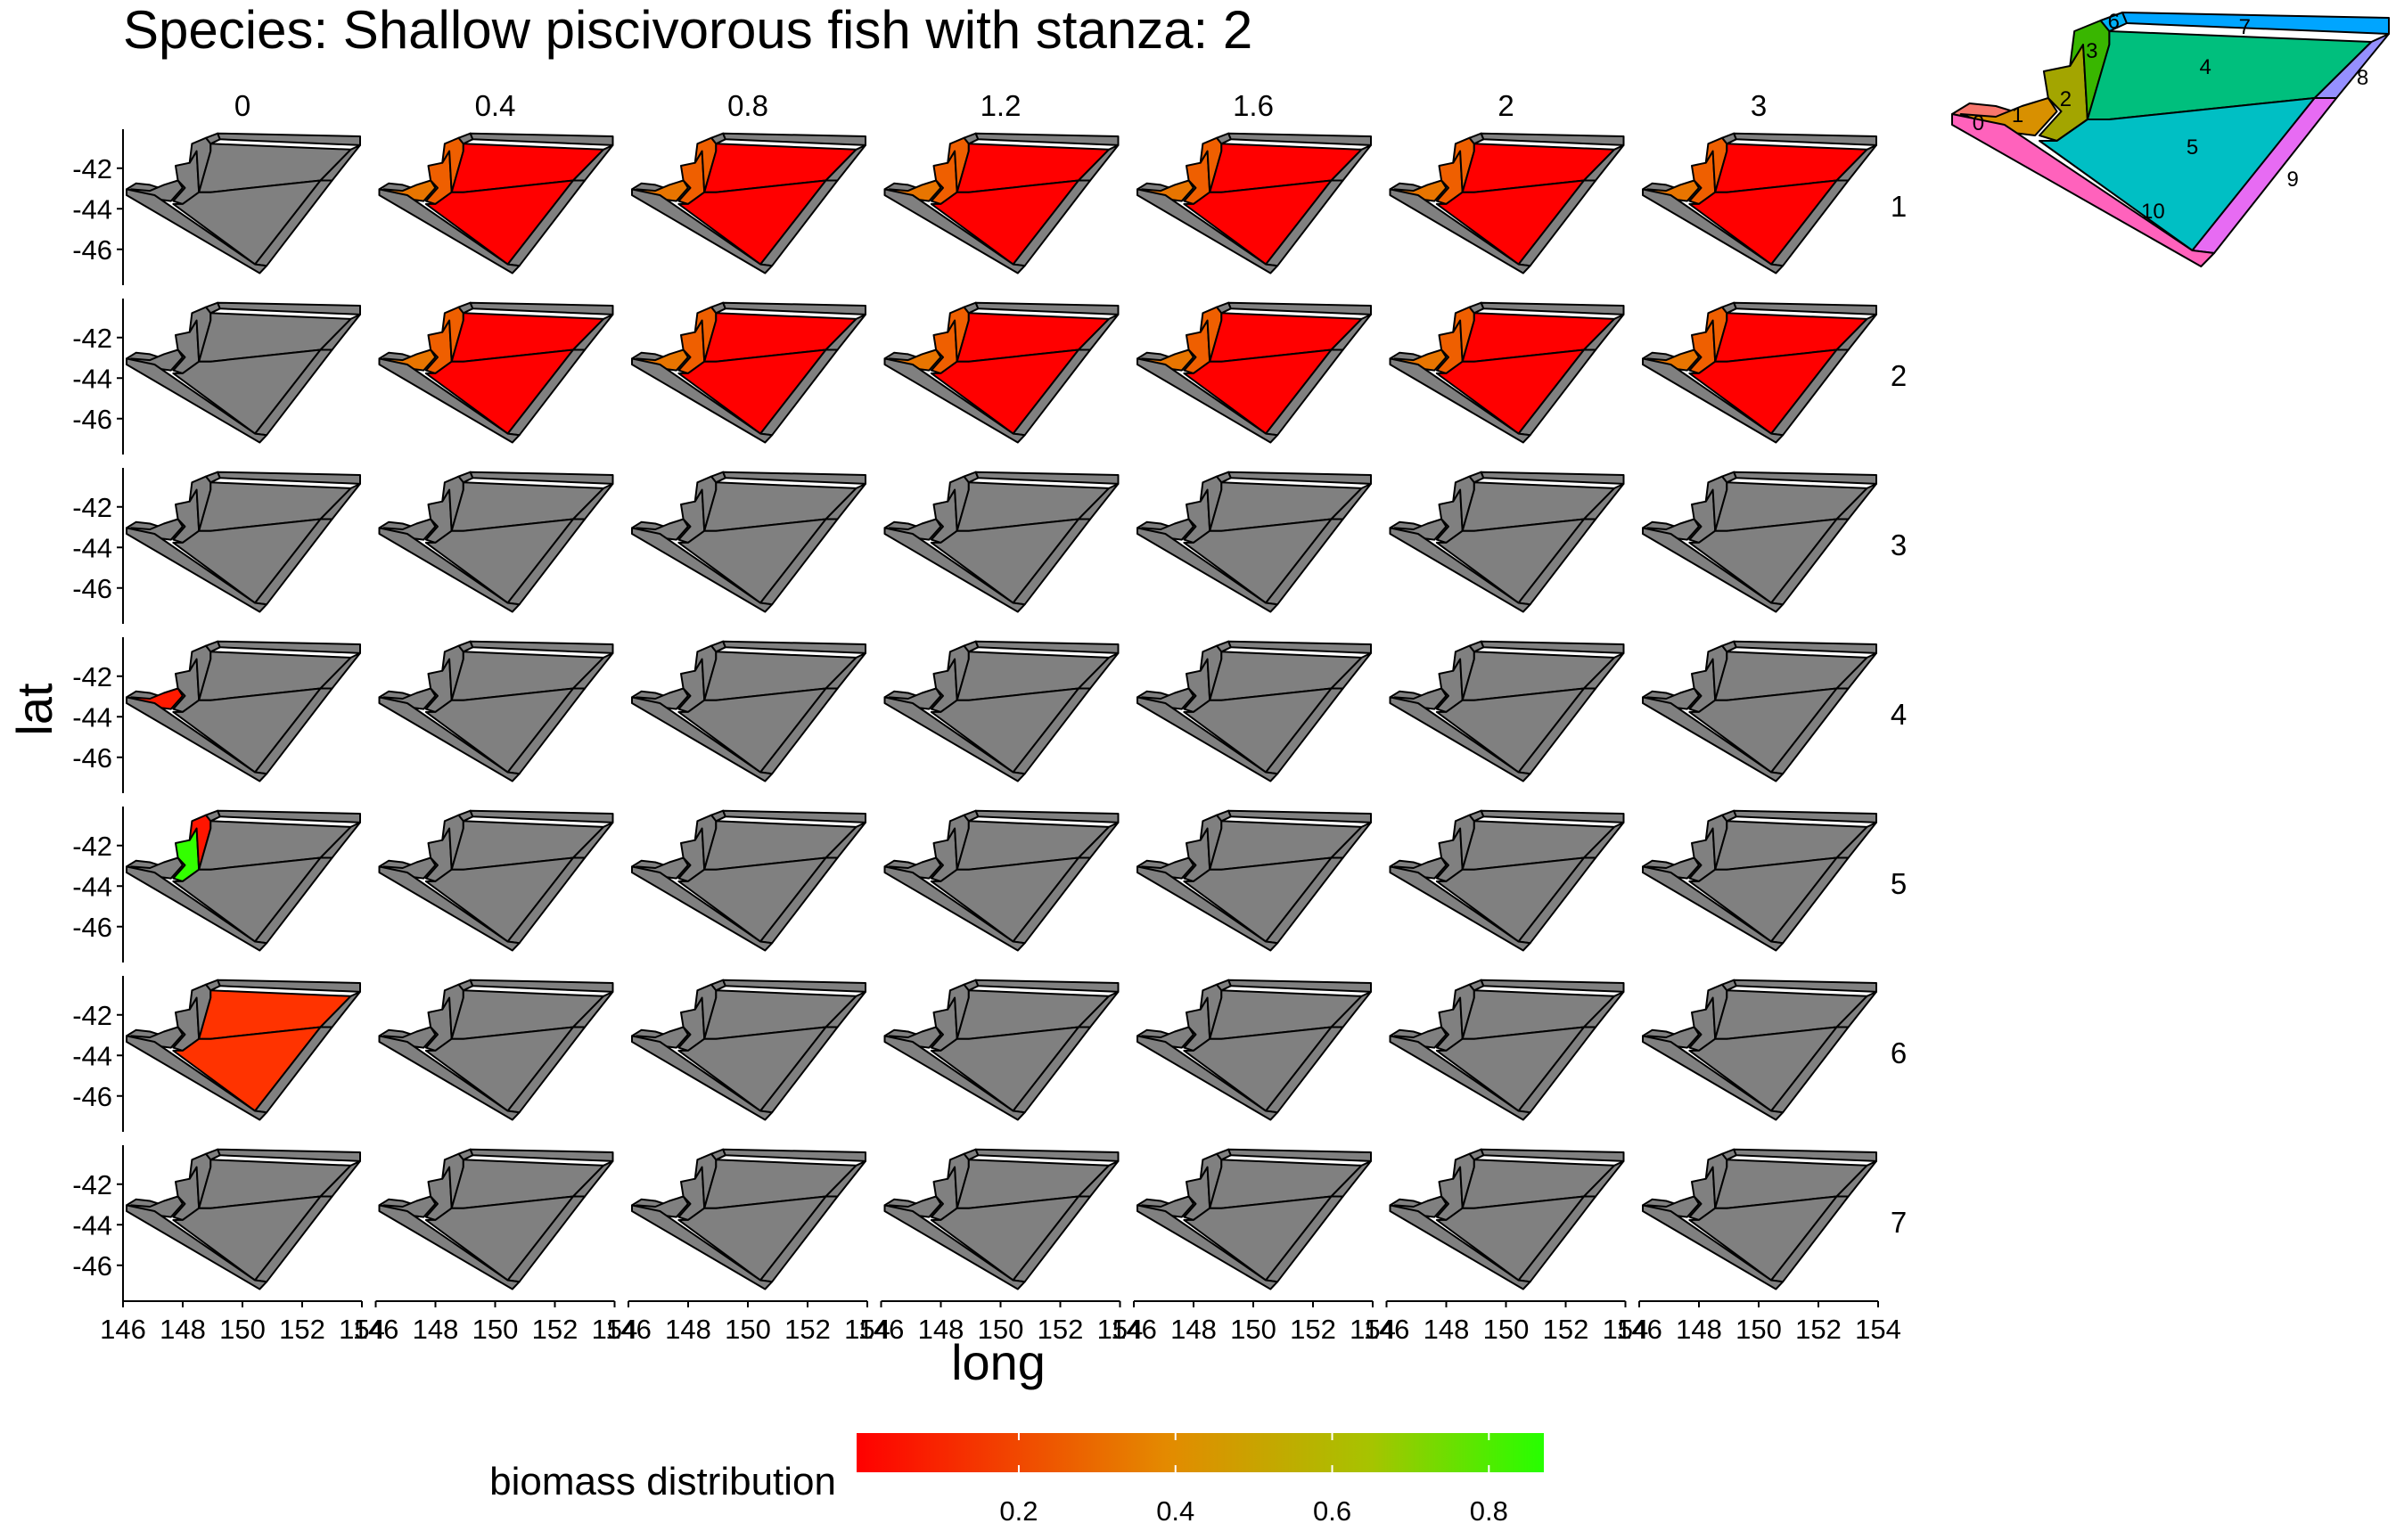 This screenshot has height=1540, width=2396. Describe the element at coordinates (1489, 1511) in the screenshot. I see `legend-tick-label: 0.8` at that location.